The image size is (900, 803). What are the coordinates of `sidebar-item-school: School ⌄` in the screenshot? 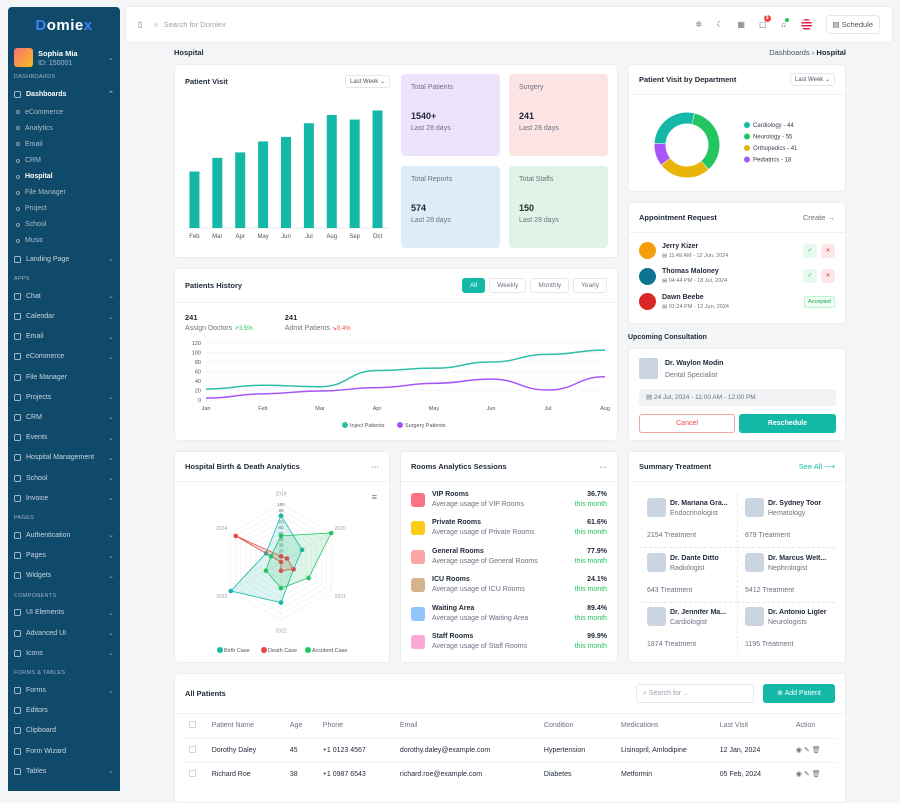 It's located at (64, 478).